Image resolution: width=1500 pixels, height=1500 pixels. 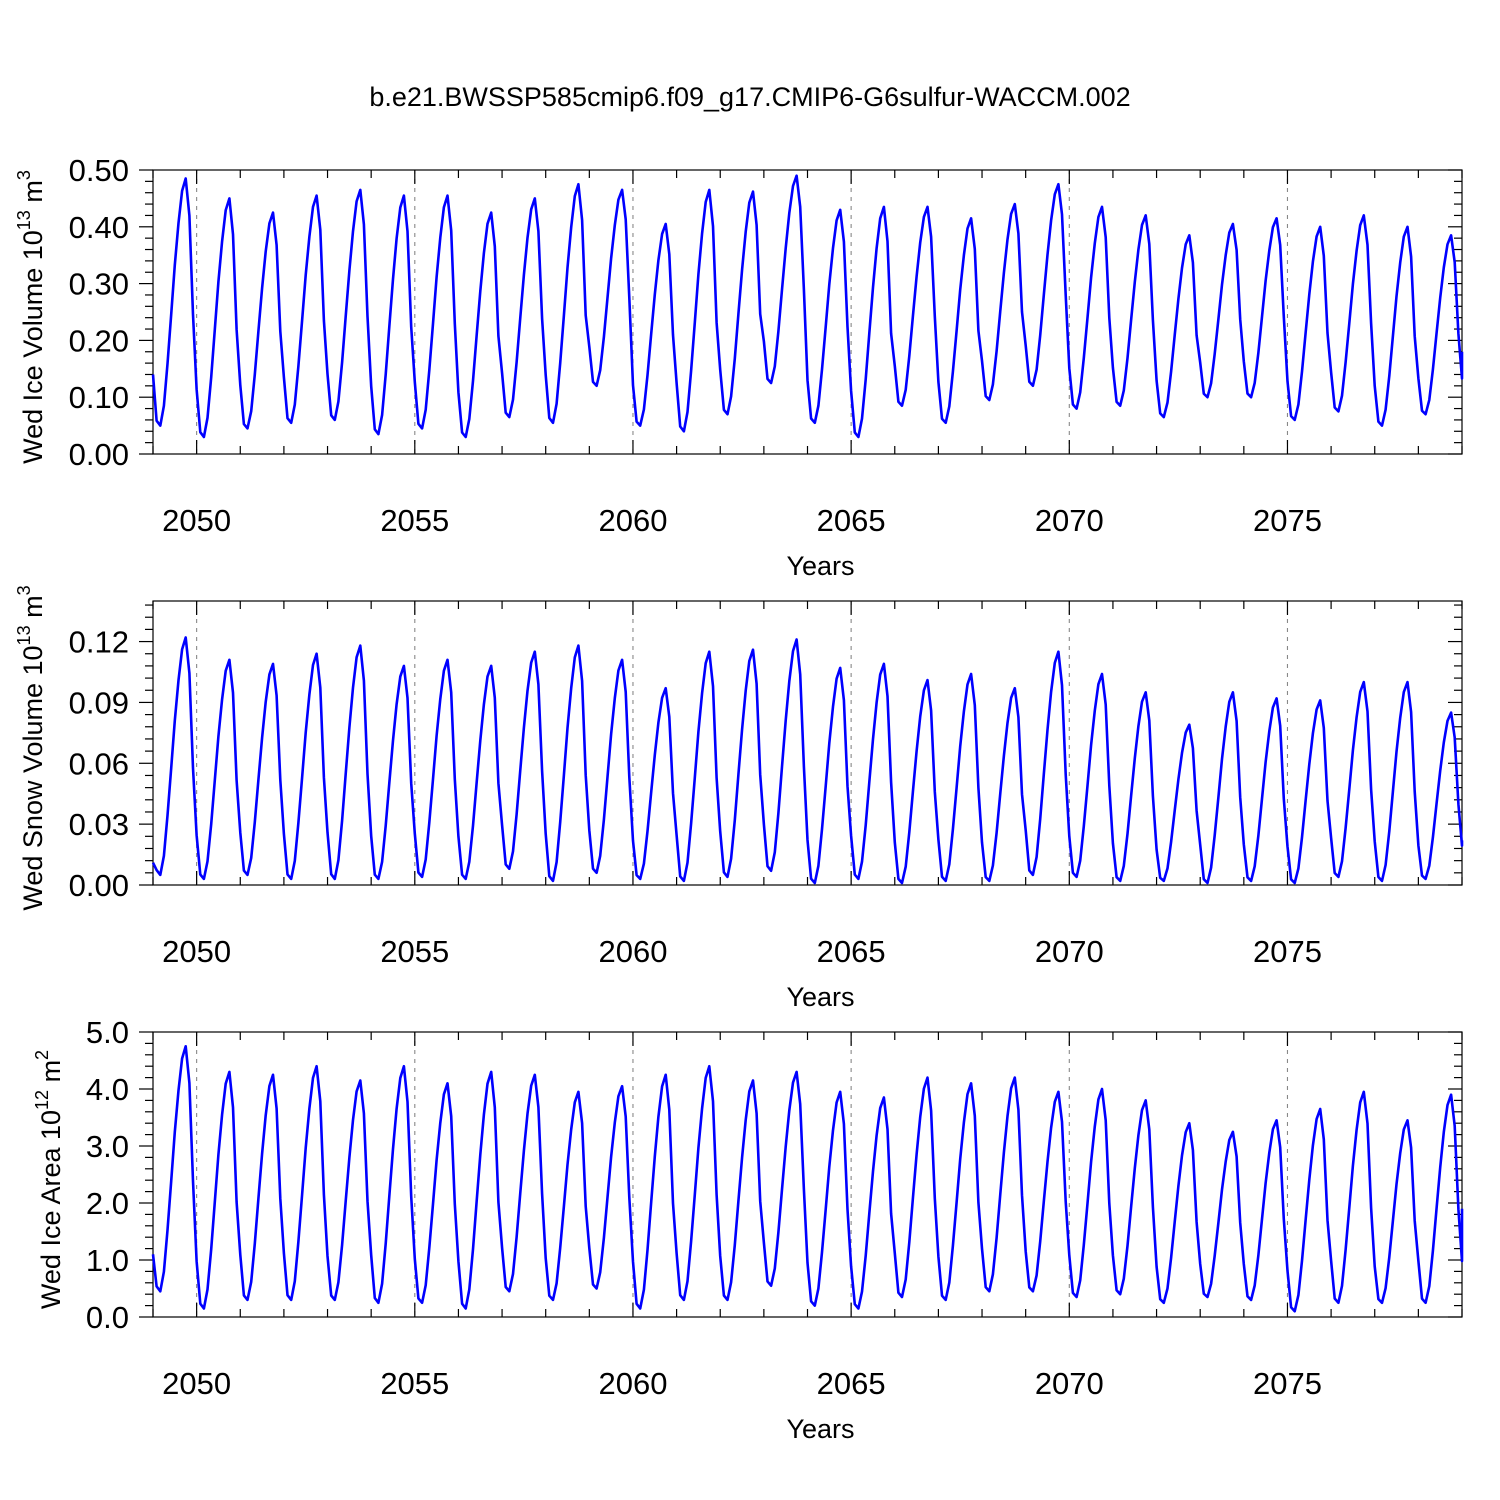 I want to click on y-tick-label: 0.09, so click(x=99, y=702).